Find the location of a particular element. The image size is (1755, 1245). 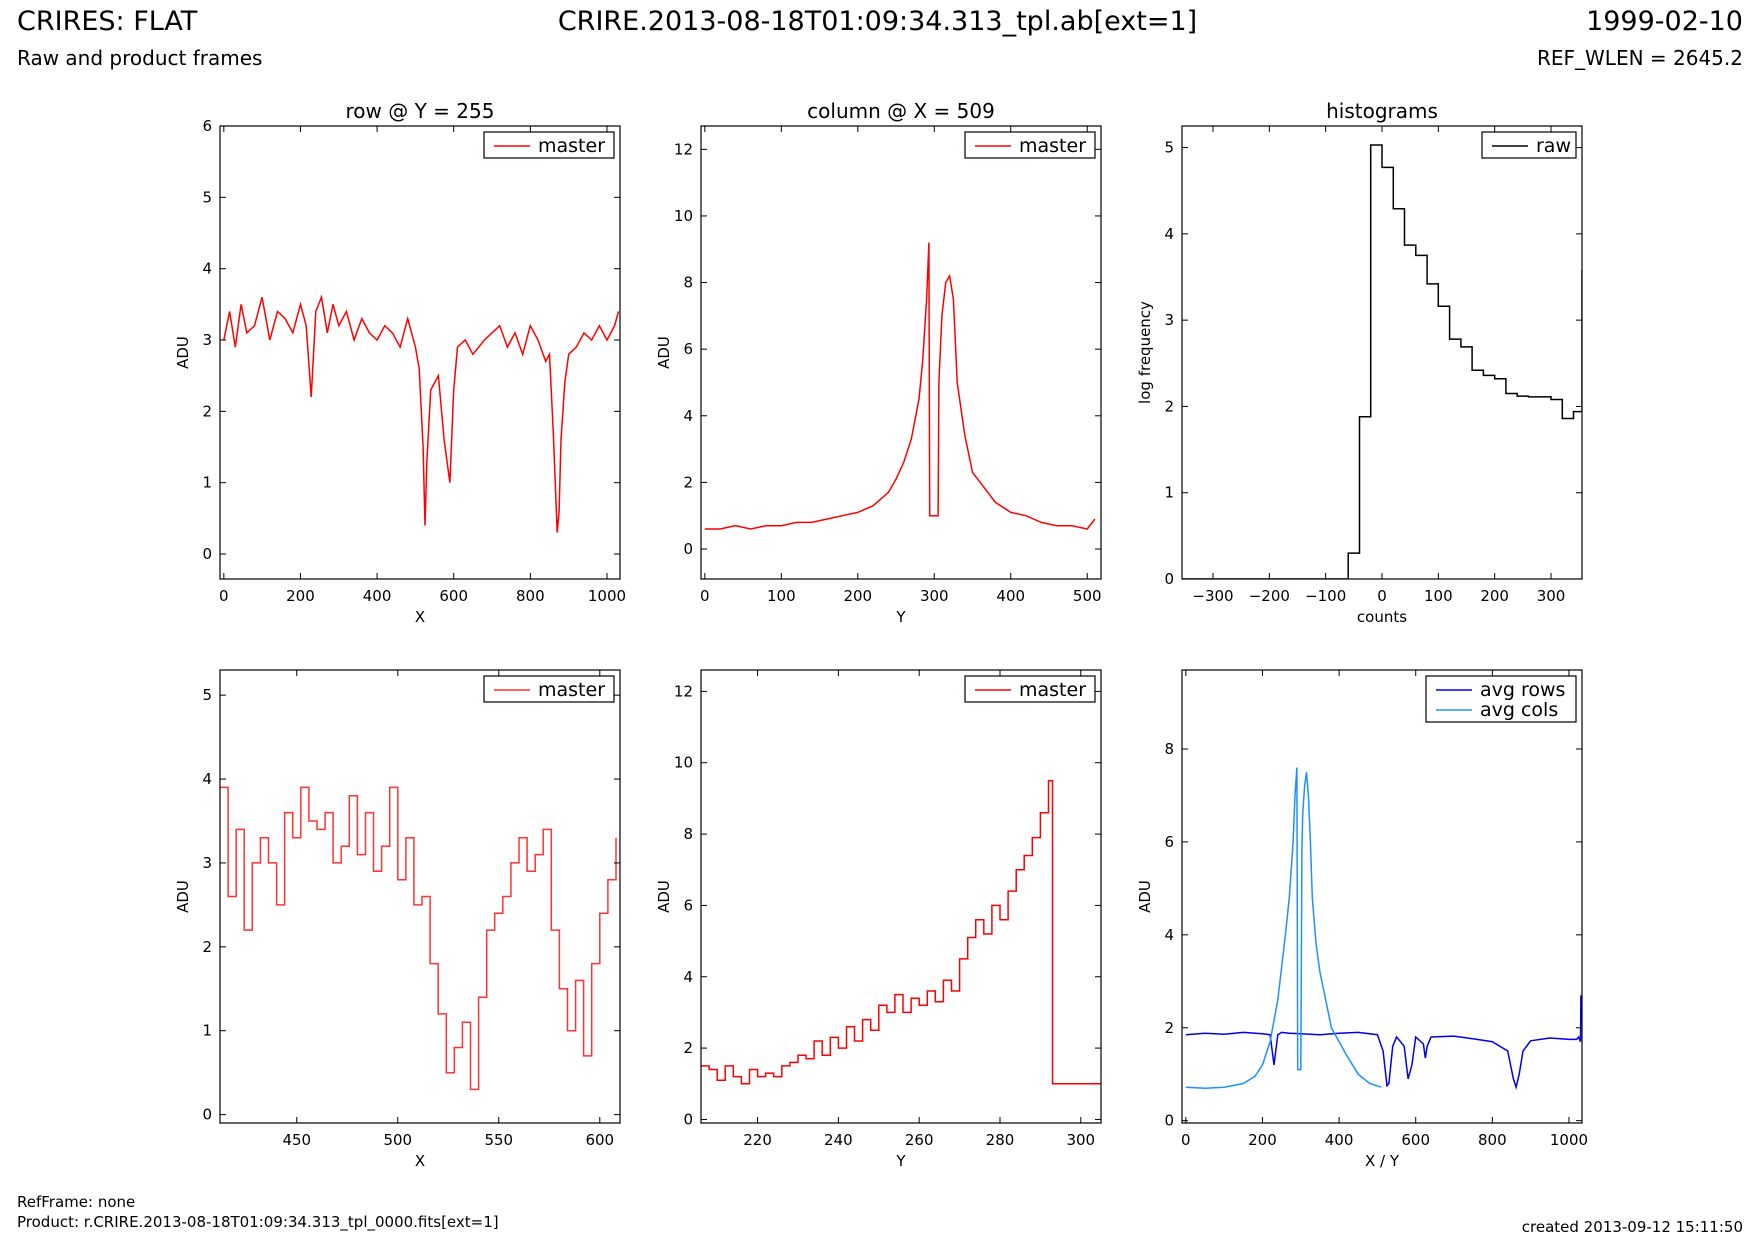

ref-wlen: REF_WLEN = 2645.2 is located at coordinates (1639, 58).